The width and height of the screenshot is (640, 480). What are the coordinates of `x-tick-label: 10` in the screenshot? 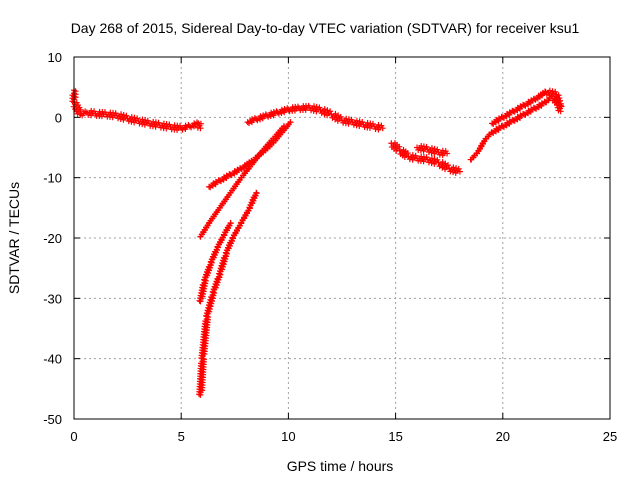 It's located at (288, 436).